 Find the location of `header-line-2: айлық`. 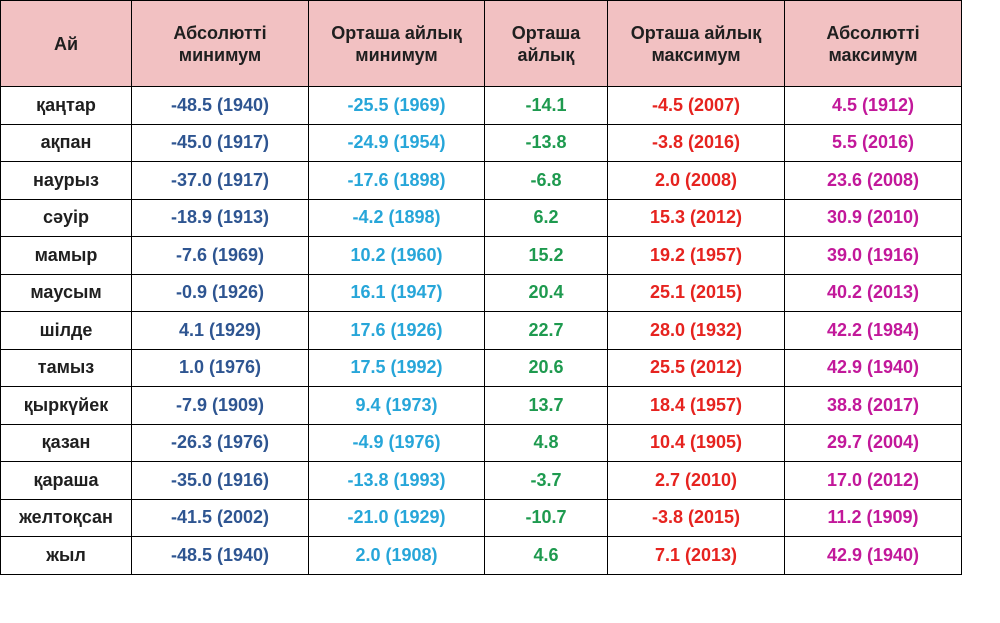

header-line-2: айлық is located at coordinates (546, 54).